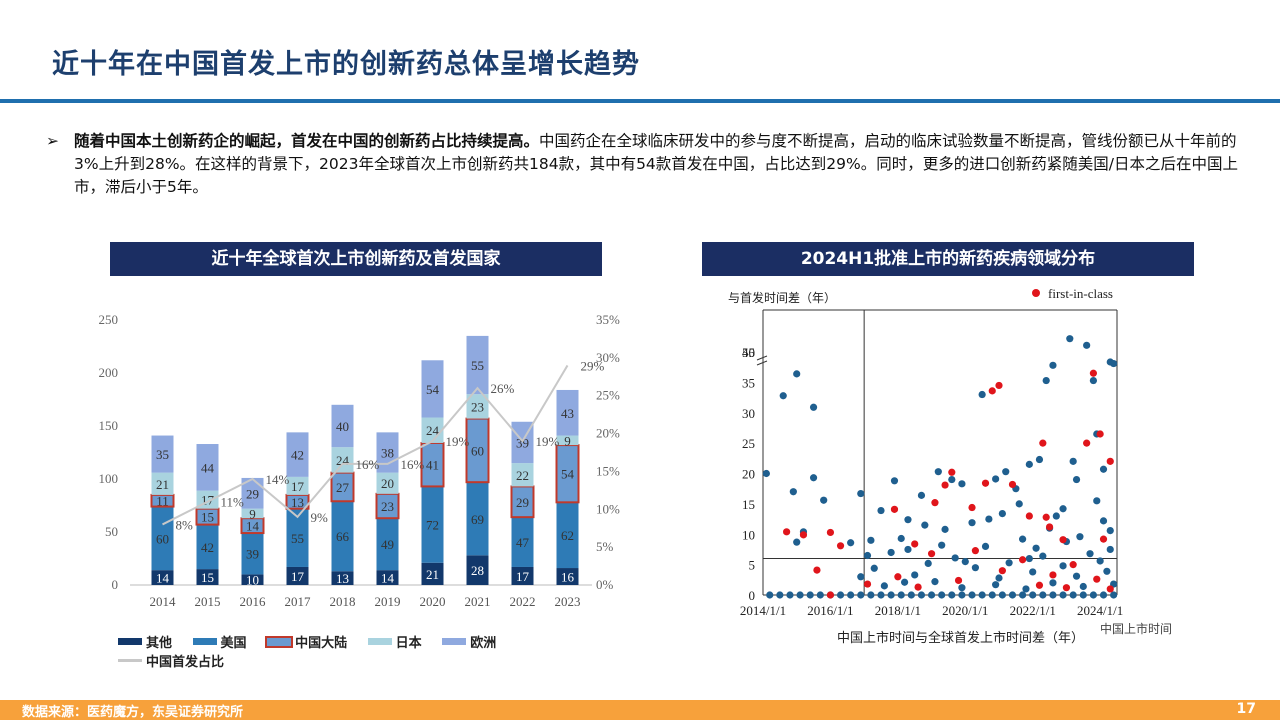 This screenshot has width=1280, height=720. What do you see at coordinates (298, 601) in the screenshot?
I see `x-tick-label: 2017` at bounding box center [298, 601].